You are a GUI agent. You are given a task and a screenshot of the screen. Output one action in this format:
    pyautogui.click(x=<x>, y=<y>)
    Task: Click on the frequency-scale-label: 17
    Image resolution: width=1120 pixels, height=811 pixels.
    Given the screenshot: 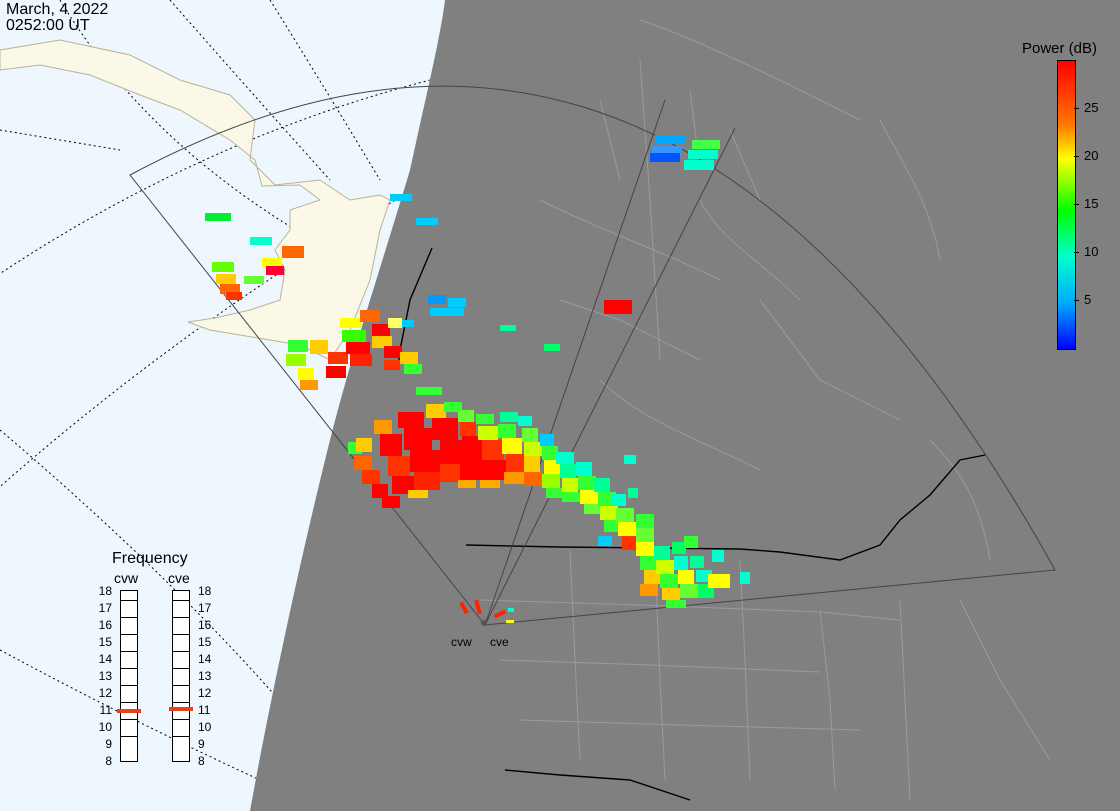 What is the action you would take?
    pyautogui.click(x=105, y=608)
    